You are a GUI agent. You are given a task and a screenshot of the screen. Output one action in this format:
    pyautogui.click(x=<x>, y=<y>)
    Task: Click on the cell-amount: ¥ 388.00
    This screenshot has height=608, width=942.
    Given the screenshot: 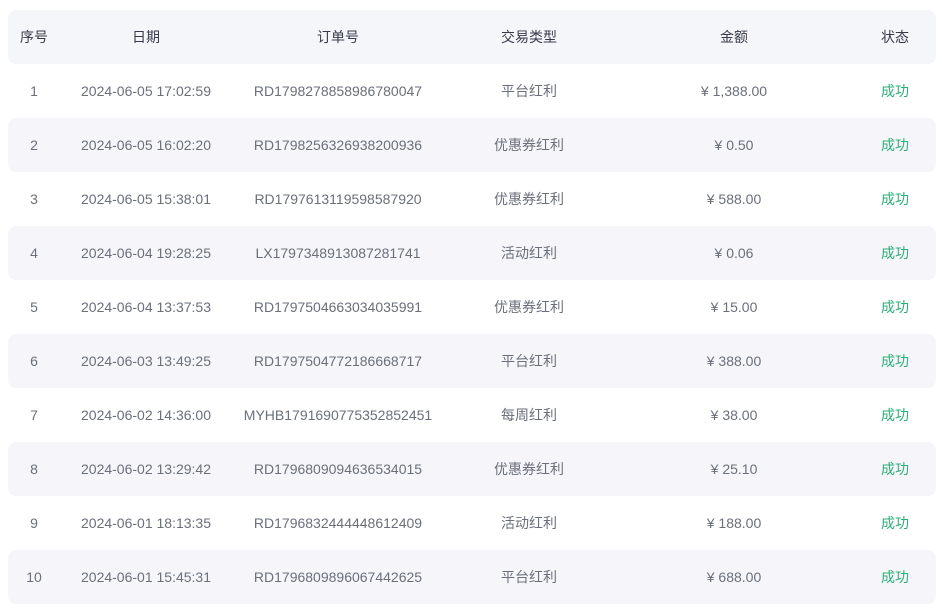 What is the action you would take?
    pyautogui.click(x=734, y=361)
    